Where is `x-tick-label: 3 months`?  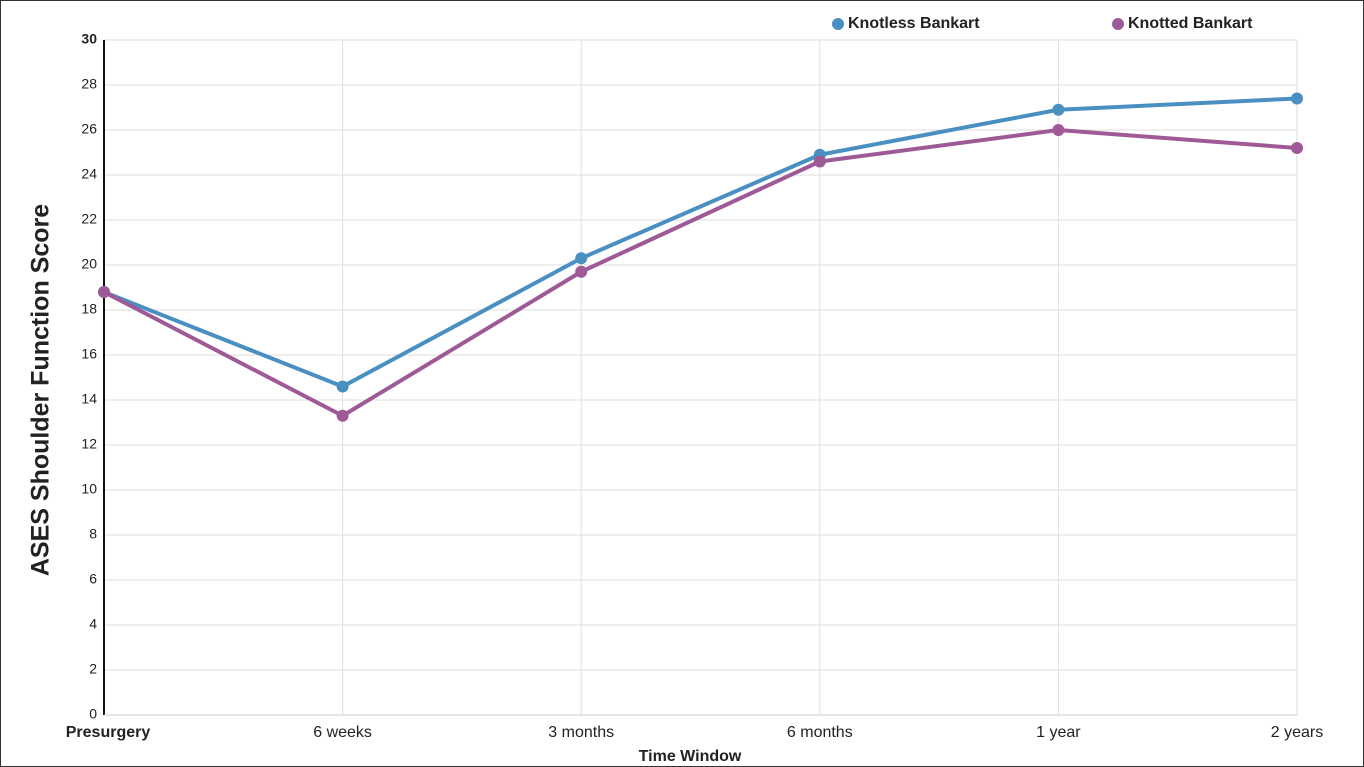
x-tick-label: 3 months is located at coordinates (581, 732).